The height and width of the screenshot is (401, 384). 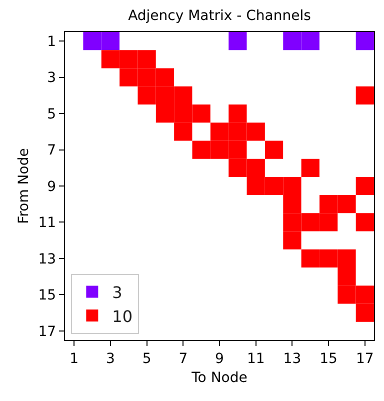 What do you see at coordinates (292, 358) in the screenshot?
I see `x-tick-label: 13` at bounding box center [292, 358].